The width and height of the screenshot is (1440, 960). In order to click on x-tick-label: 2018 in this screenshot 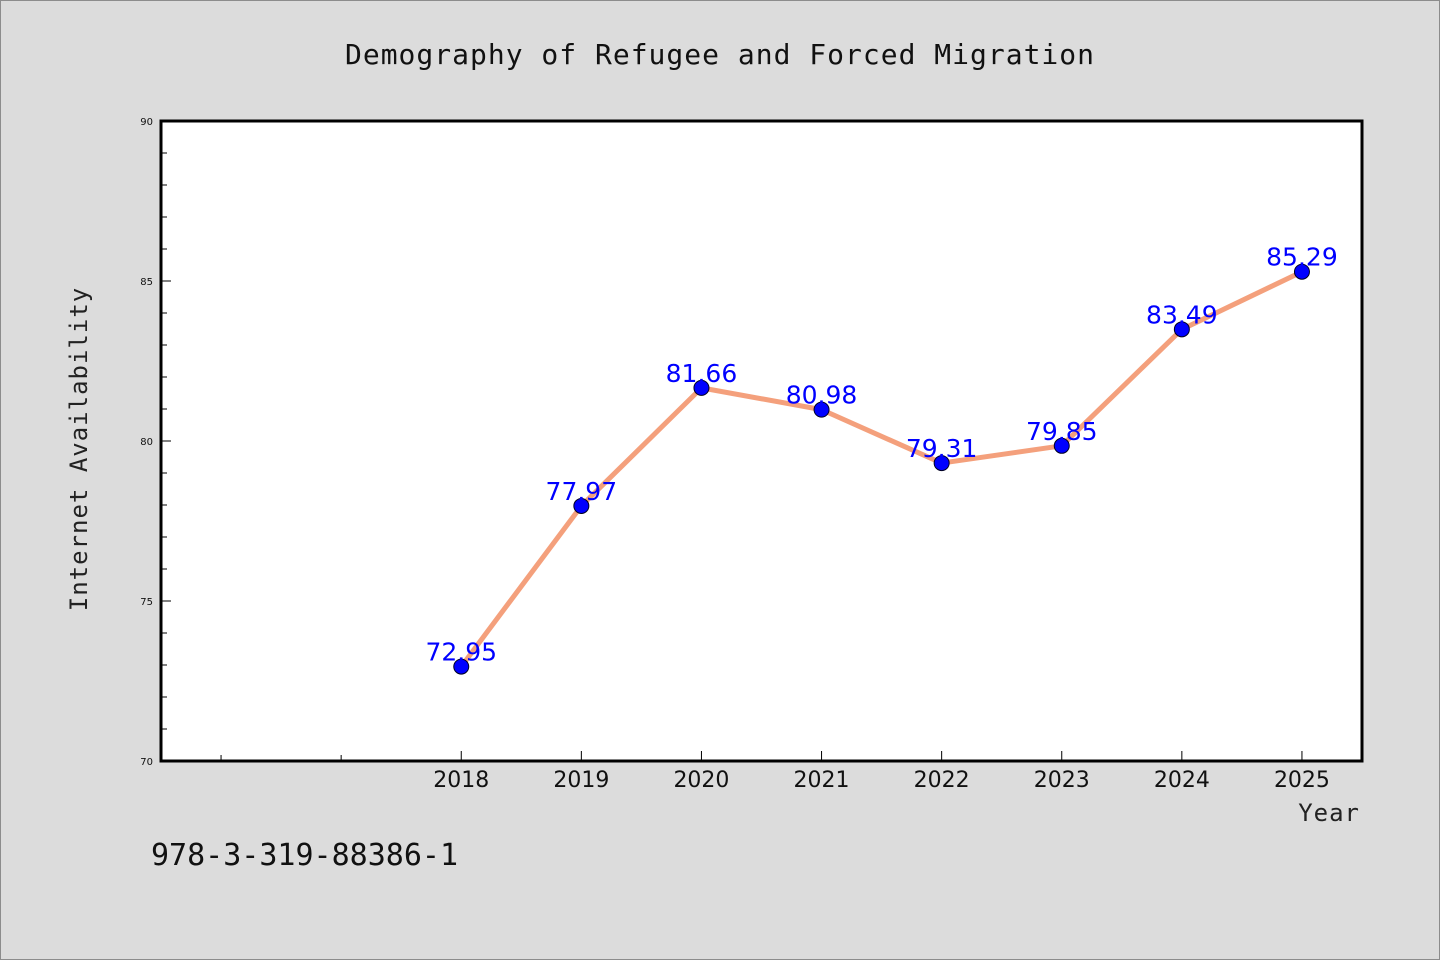, I will do `click(461, 780)`.